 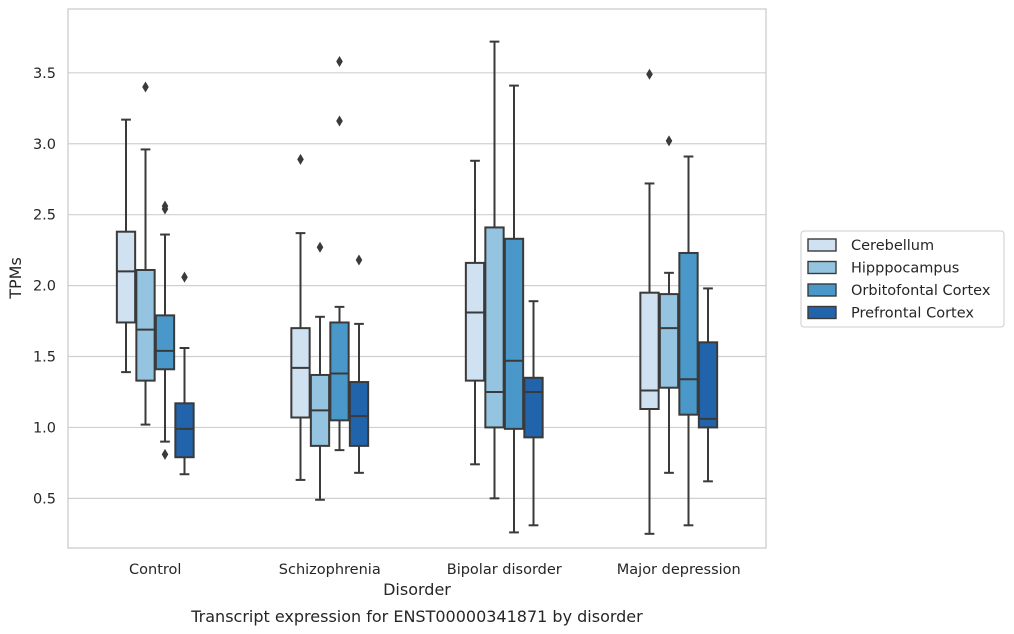 I want to click on y-tick-label: 3.0, so click(x=44, y=145).